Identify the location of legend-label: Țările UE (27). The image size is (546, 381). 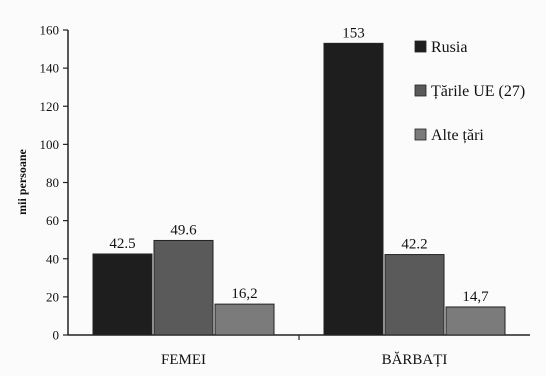
(478, 91).